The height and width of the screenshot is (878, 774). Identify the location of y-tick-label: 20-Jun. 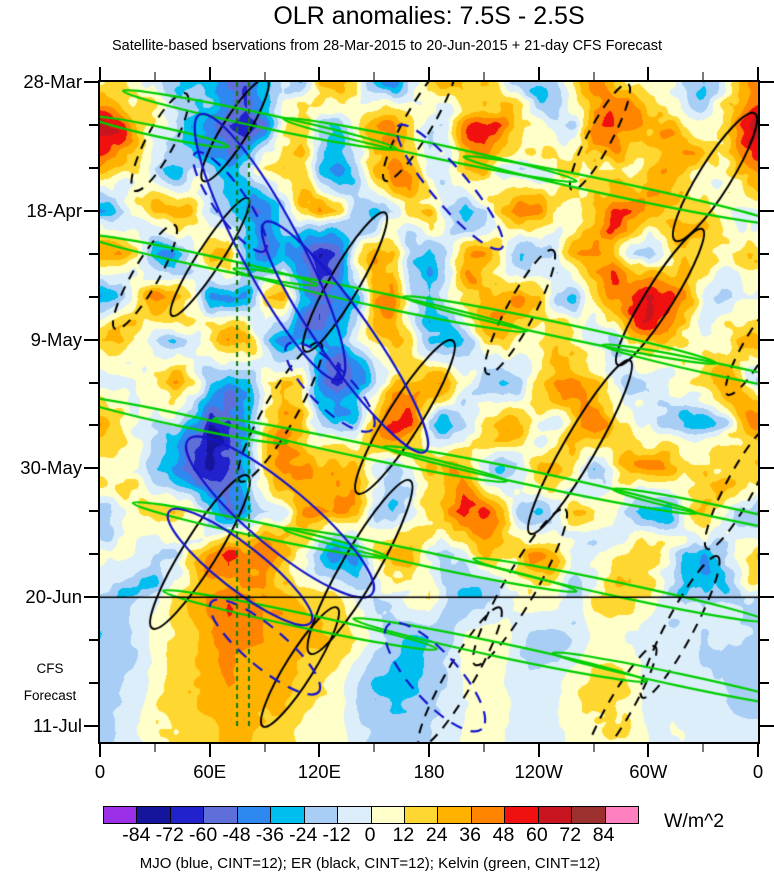
(53, 597).